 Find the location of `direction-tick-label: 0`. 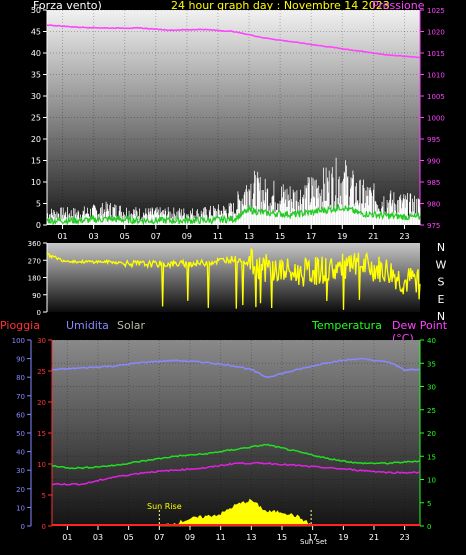

direction-tick-label: 0 is located at coordinates (39, 313).